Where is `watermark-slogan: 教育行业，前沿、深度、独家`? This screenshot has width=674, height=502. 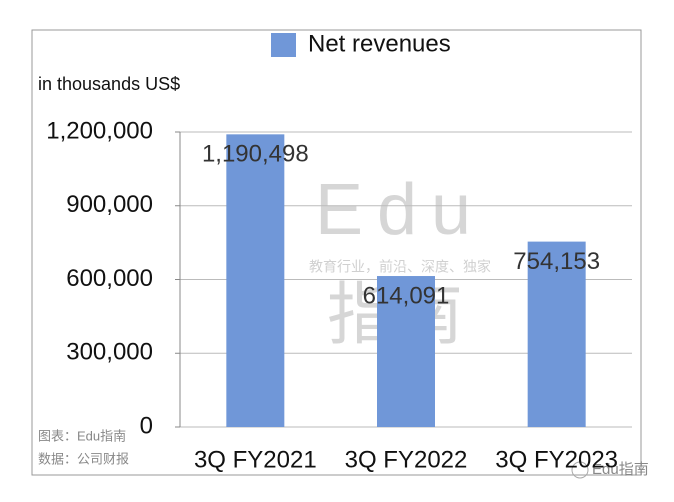
watermark-slogan: 教育行业，前沿、深度、独家 is located at coordinates (400, 267).